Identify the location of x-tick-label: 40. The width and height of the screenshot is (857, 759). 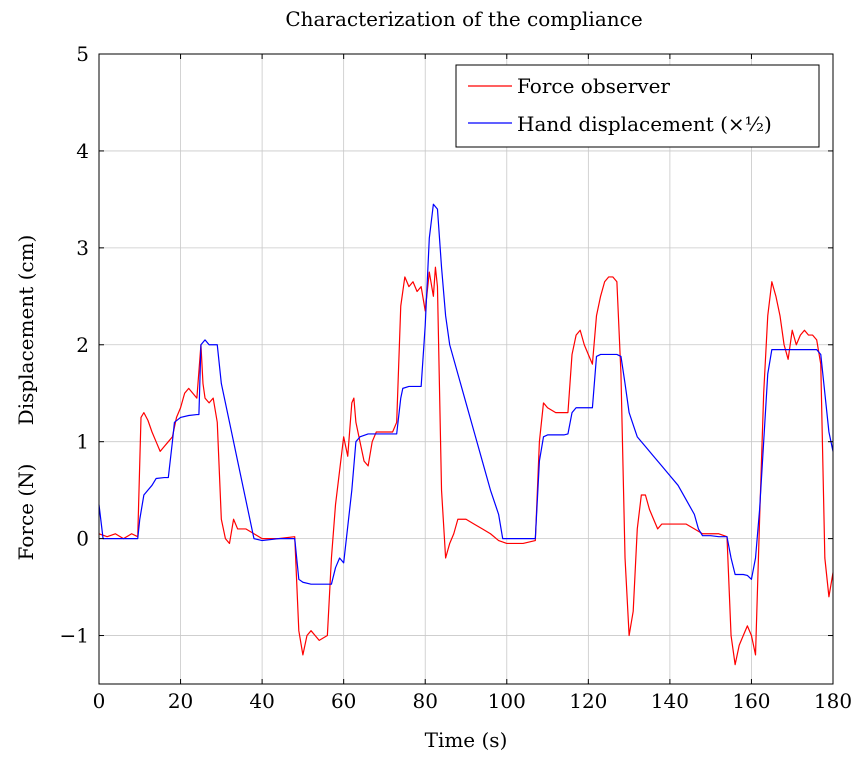
(261, 701).